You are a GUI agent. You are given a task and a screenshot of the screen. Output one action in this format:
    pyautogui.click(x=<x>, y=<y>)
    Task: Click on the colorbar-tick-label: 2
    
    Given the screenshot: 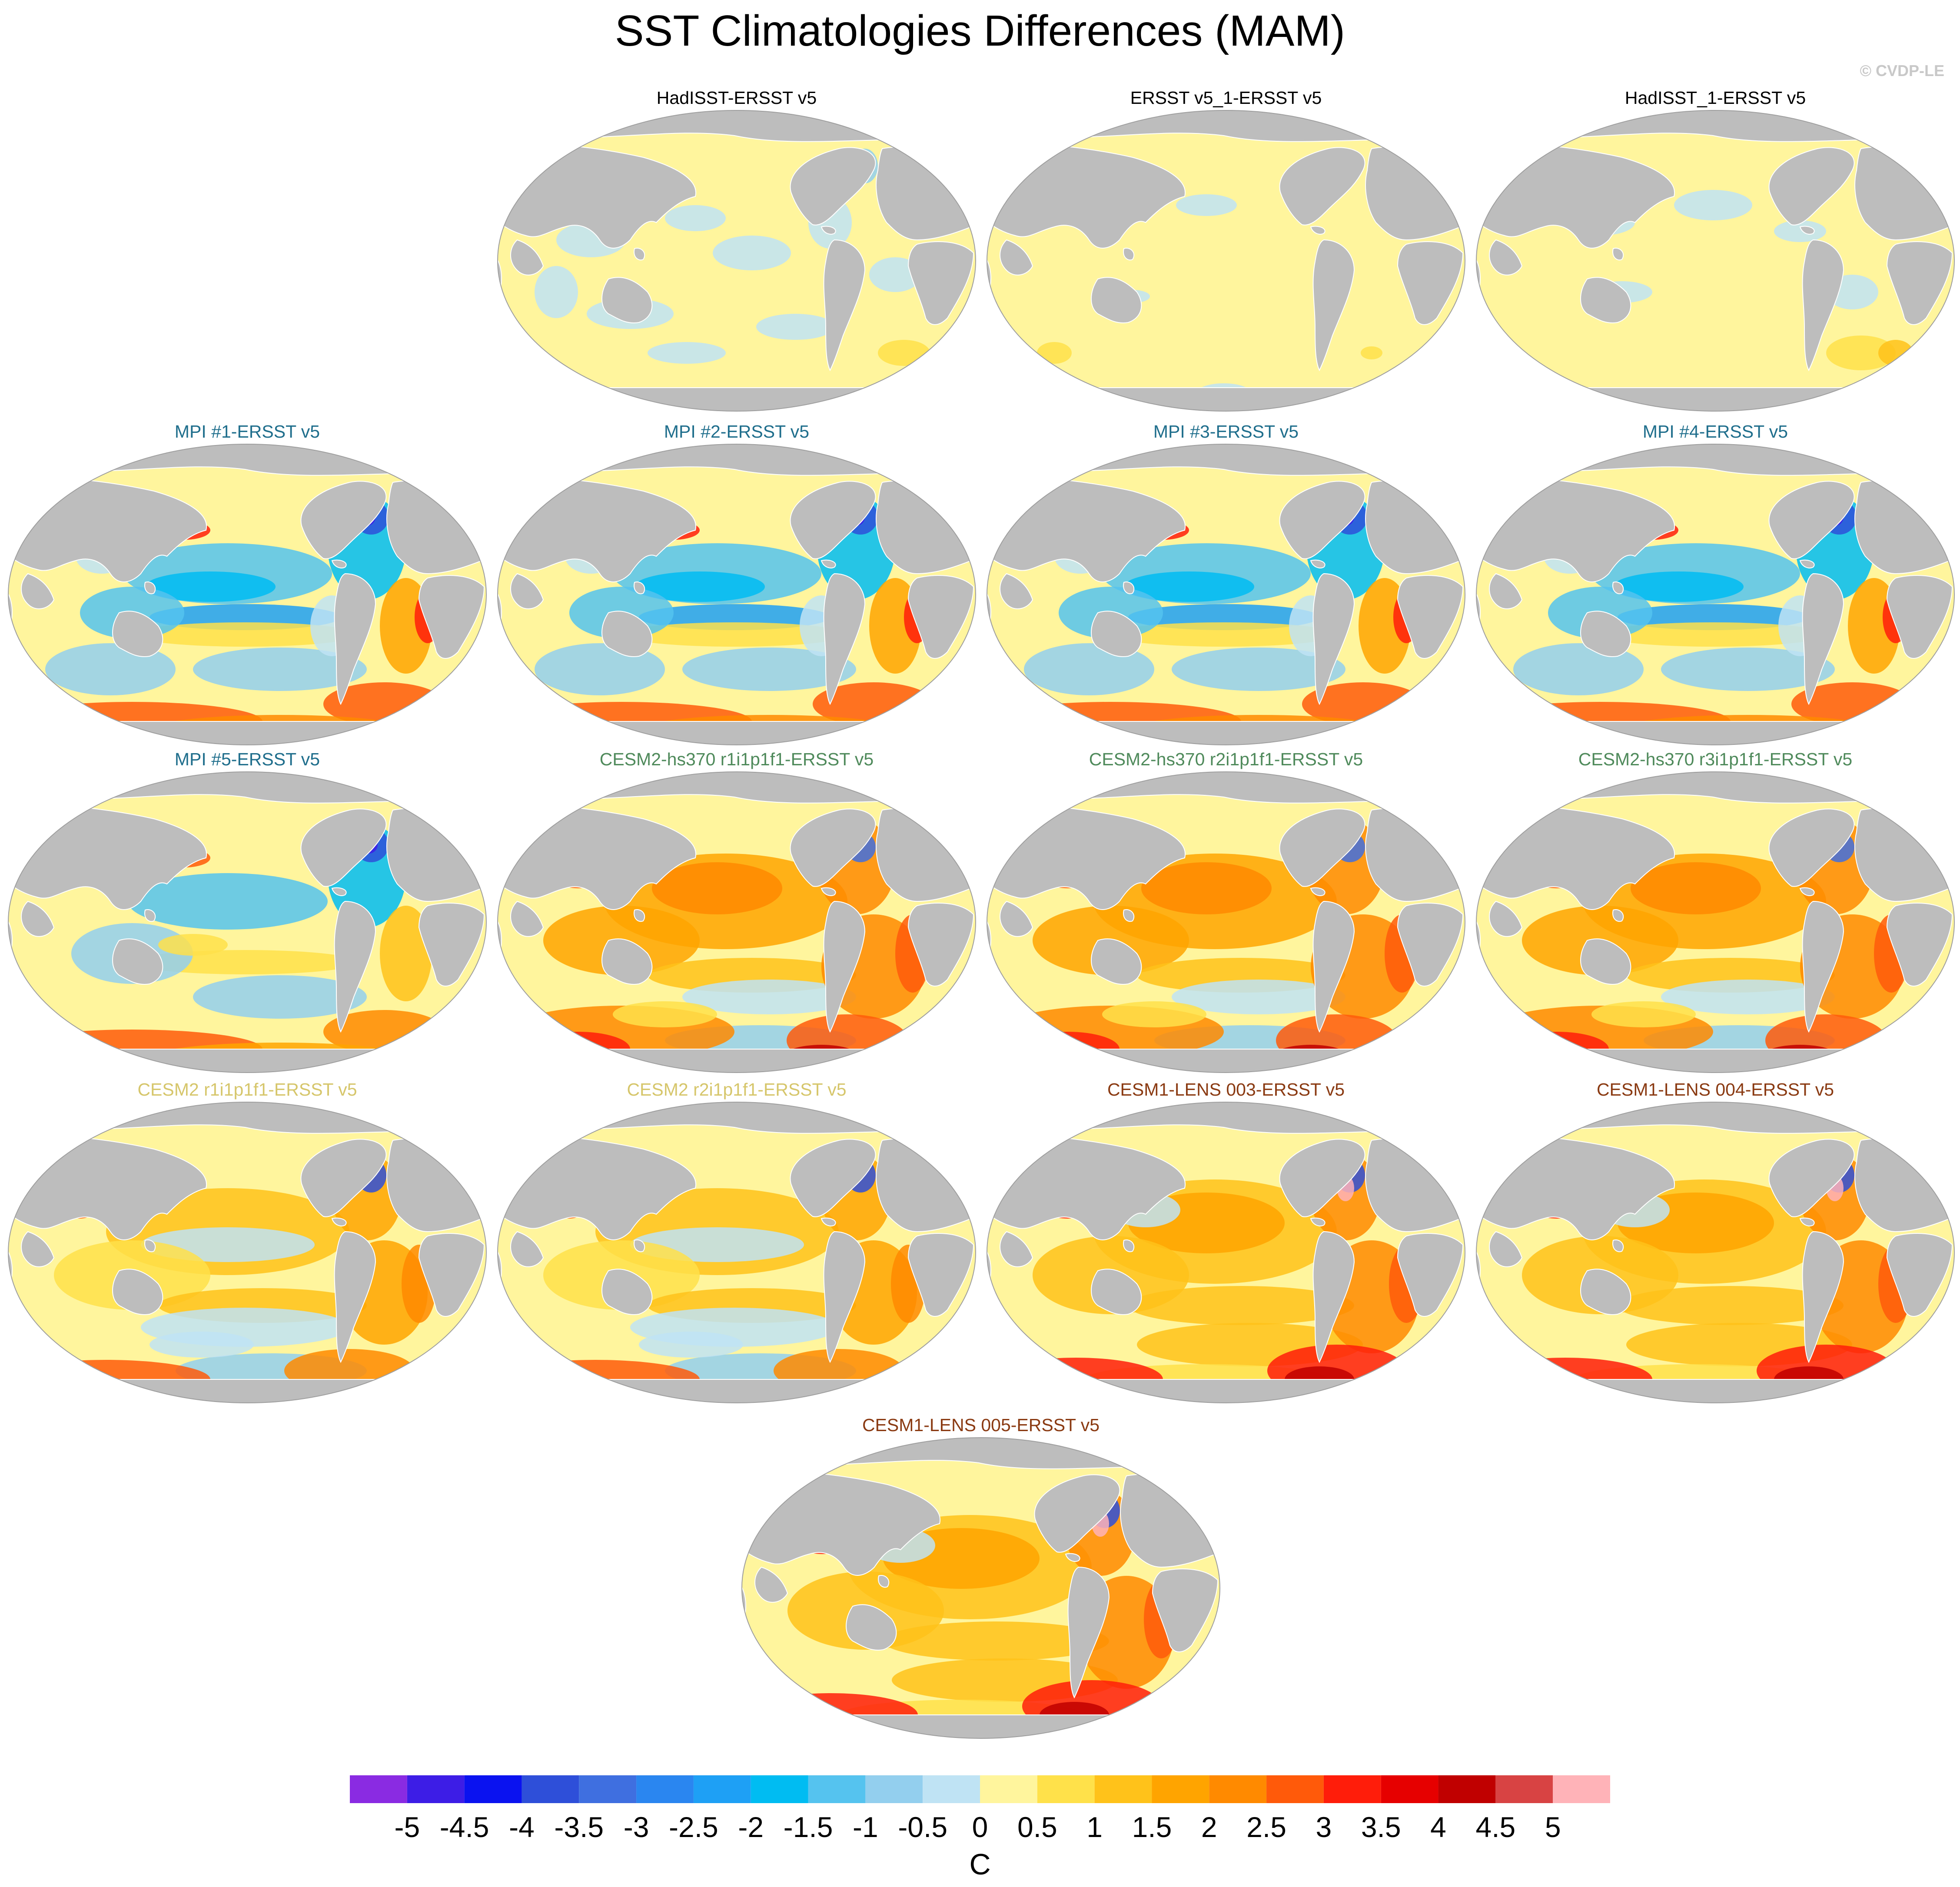 What is the action you would take?
    pyautogui.click(x=1209, y=1827)
    